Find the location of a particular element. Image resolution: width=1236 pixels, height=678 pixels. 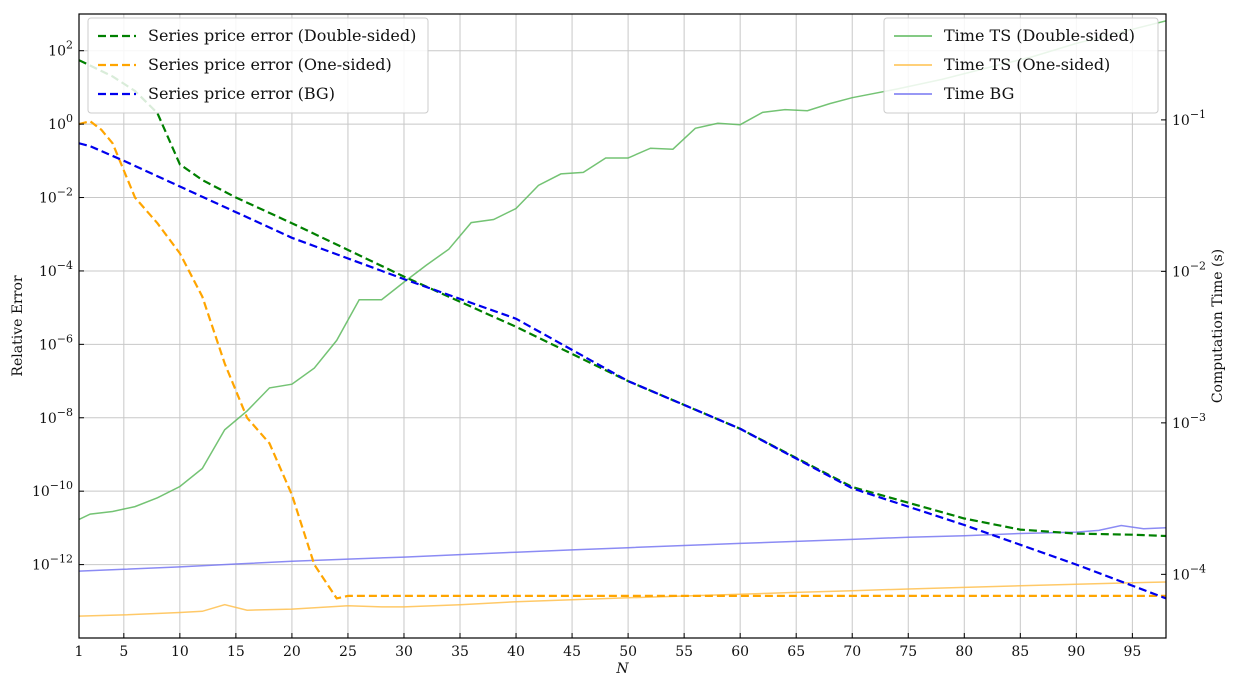

series-line-time-bg is located at coordinates (622, 548).